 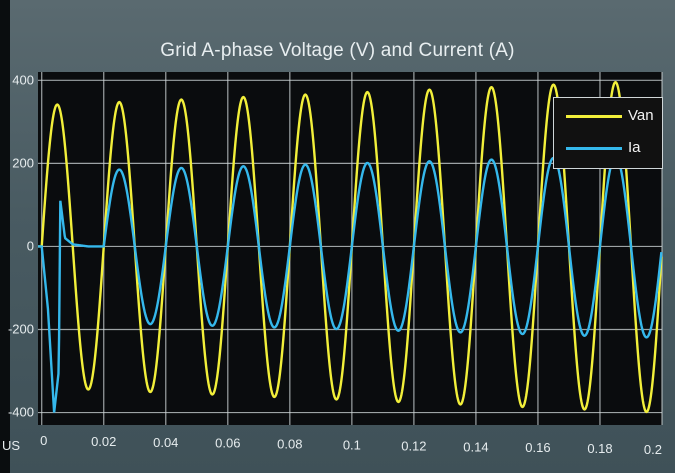 I want to click on legend-swatch-van, so click(x=594, y=116).